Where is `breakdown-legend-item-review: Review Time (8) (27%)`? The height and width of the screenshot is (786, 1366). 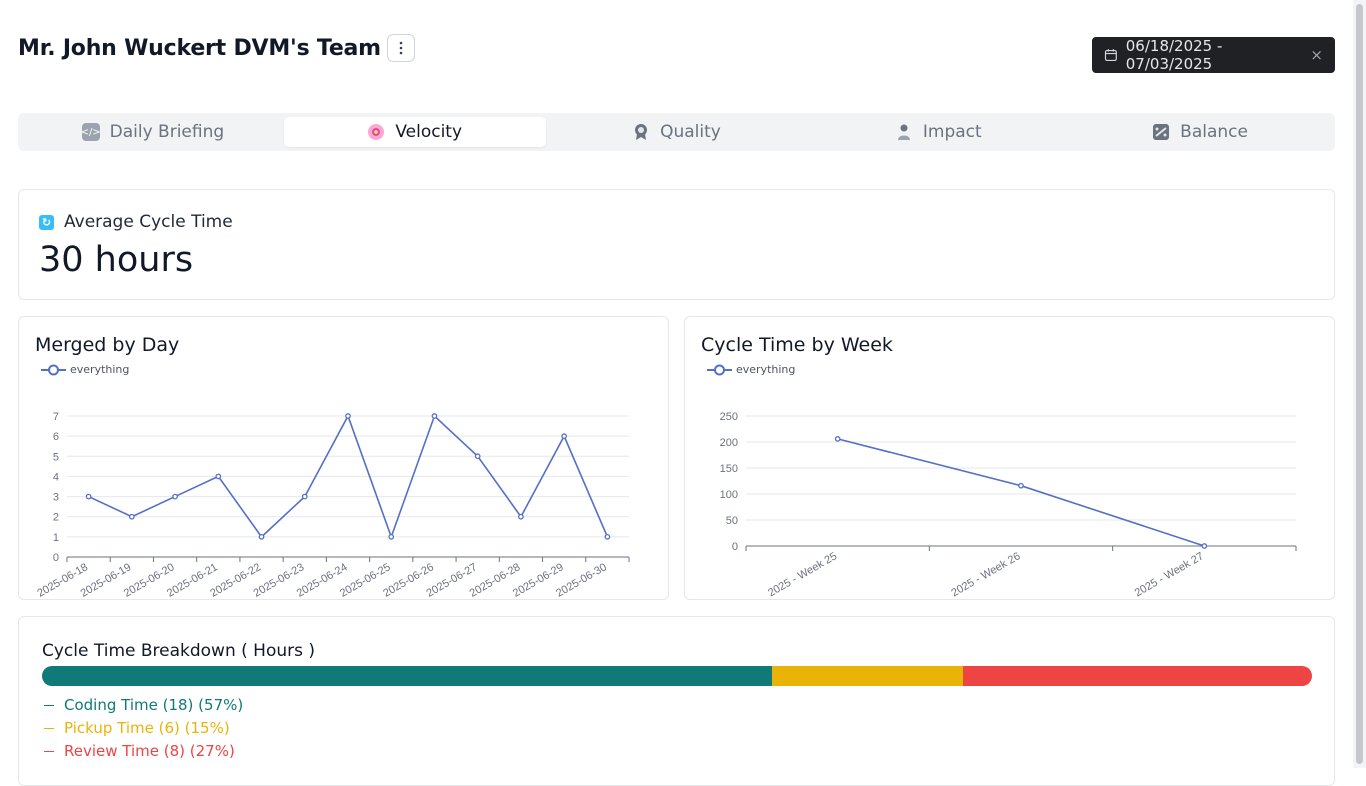
breakdown-legend-item-review: Review Time (8) (27%) is located at coordinates (143, 751).